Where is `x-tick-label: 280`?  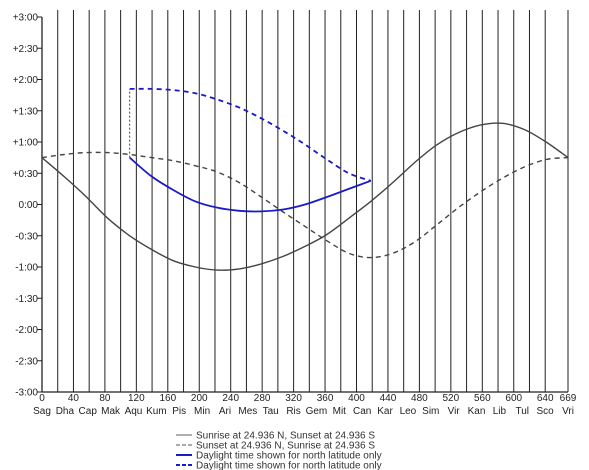
x-tick-label: 280 is located at coordinates (262, 398).